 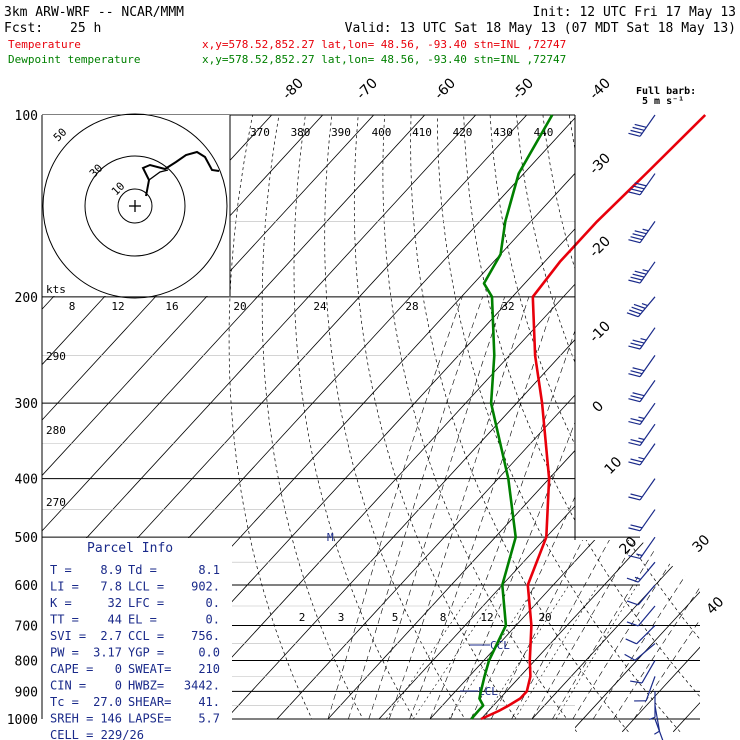 I want to click on dewpoint-legend: Dewpoint temperature, so click(x=74, y=59).